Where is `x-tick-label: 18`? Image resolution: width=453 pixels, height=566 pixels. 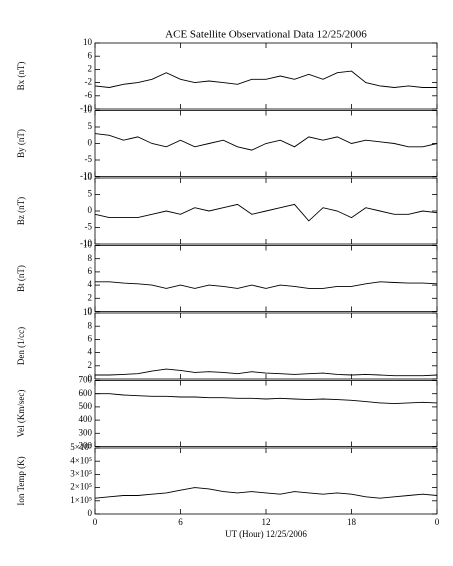 x-tick-label: 18 is located at coordinates (352, 522).